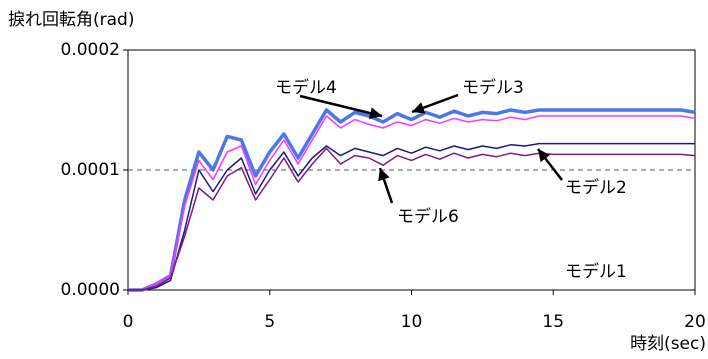 The image size is (708, 359). Describe the element at coordinates (596, 271) in the screenshot. I see `annotation: モデル1` at that location.